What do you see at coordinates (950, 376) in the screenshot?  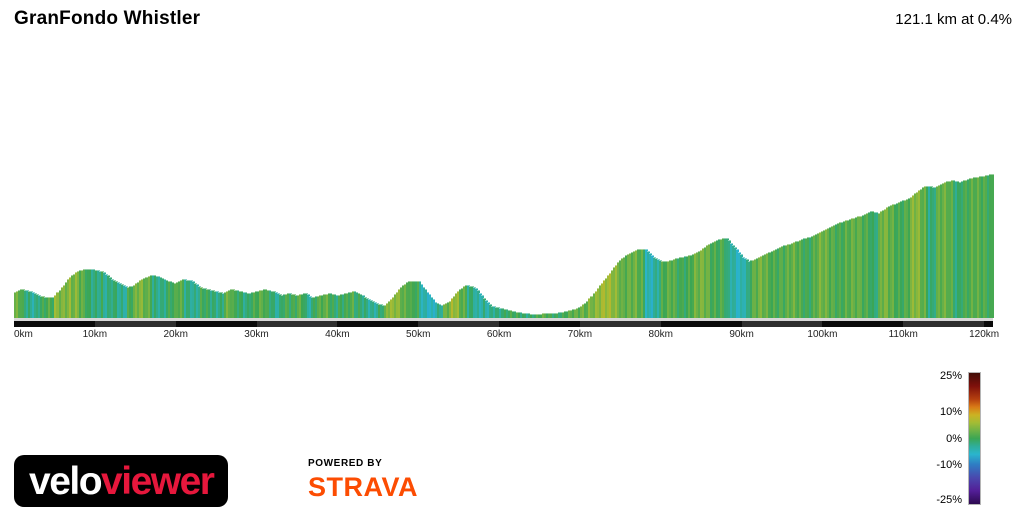 I see `legend-label: 25%` at bounding box center [950, 376].